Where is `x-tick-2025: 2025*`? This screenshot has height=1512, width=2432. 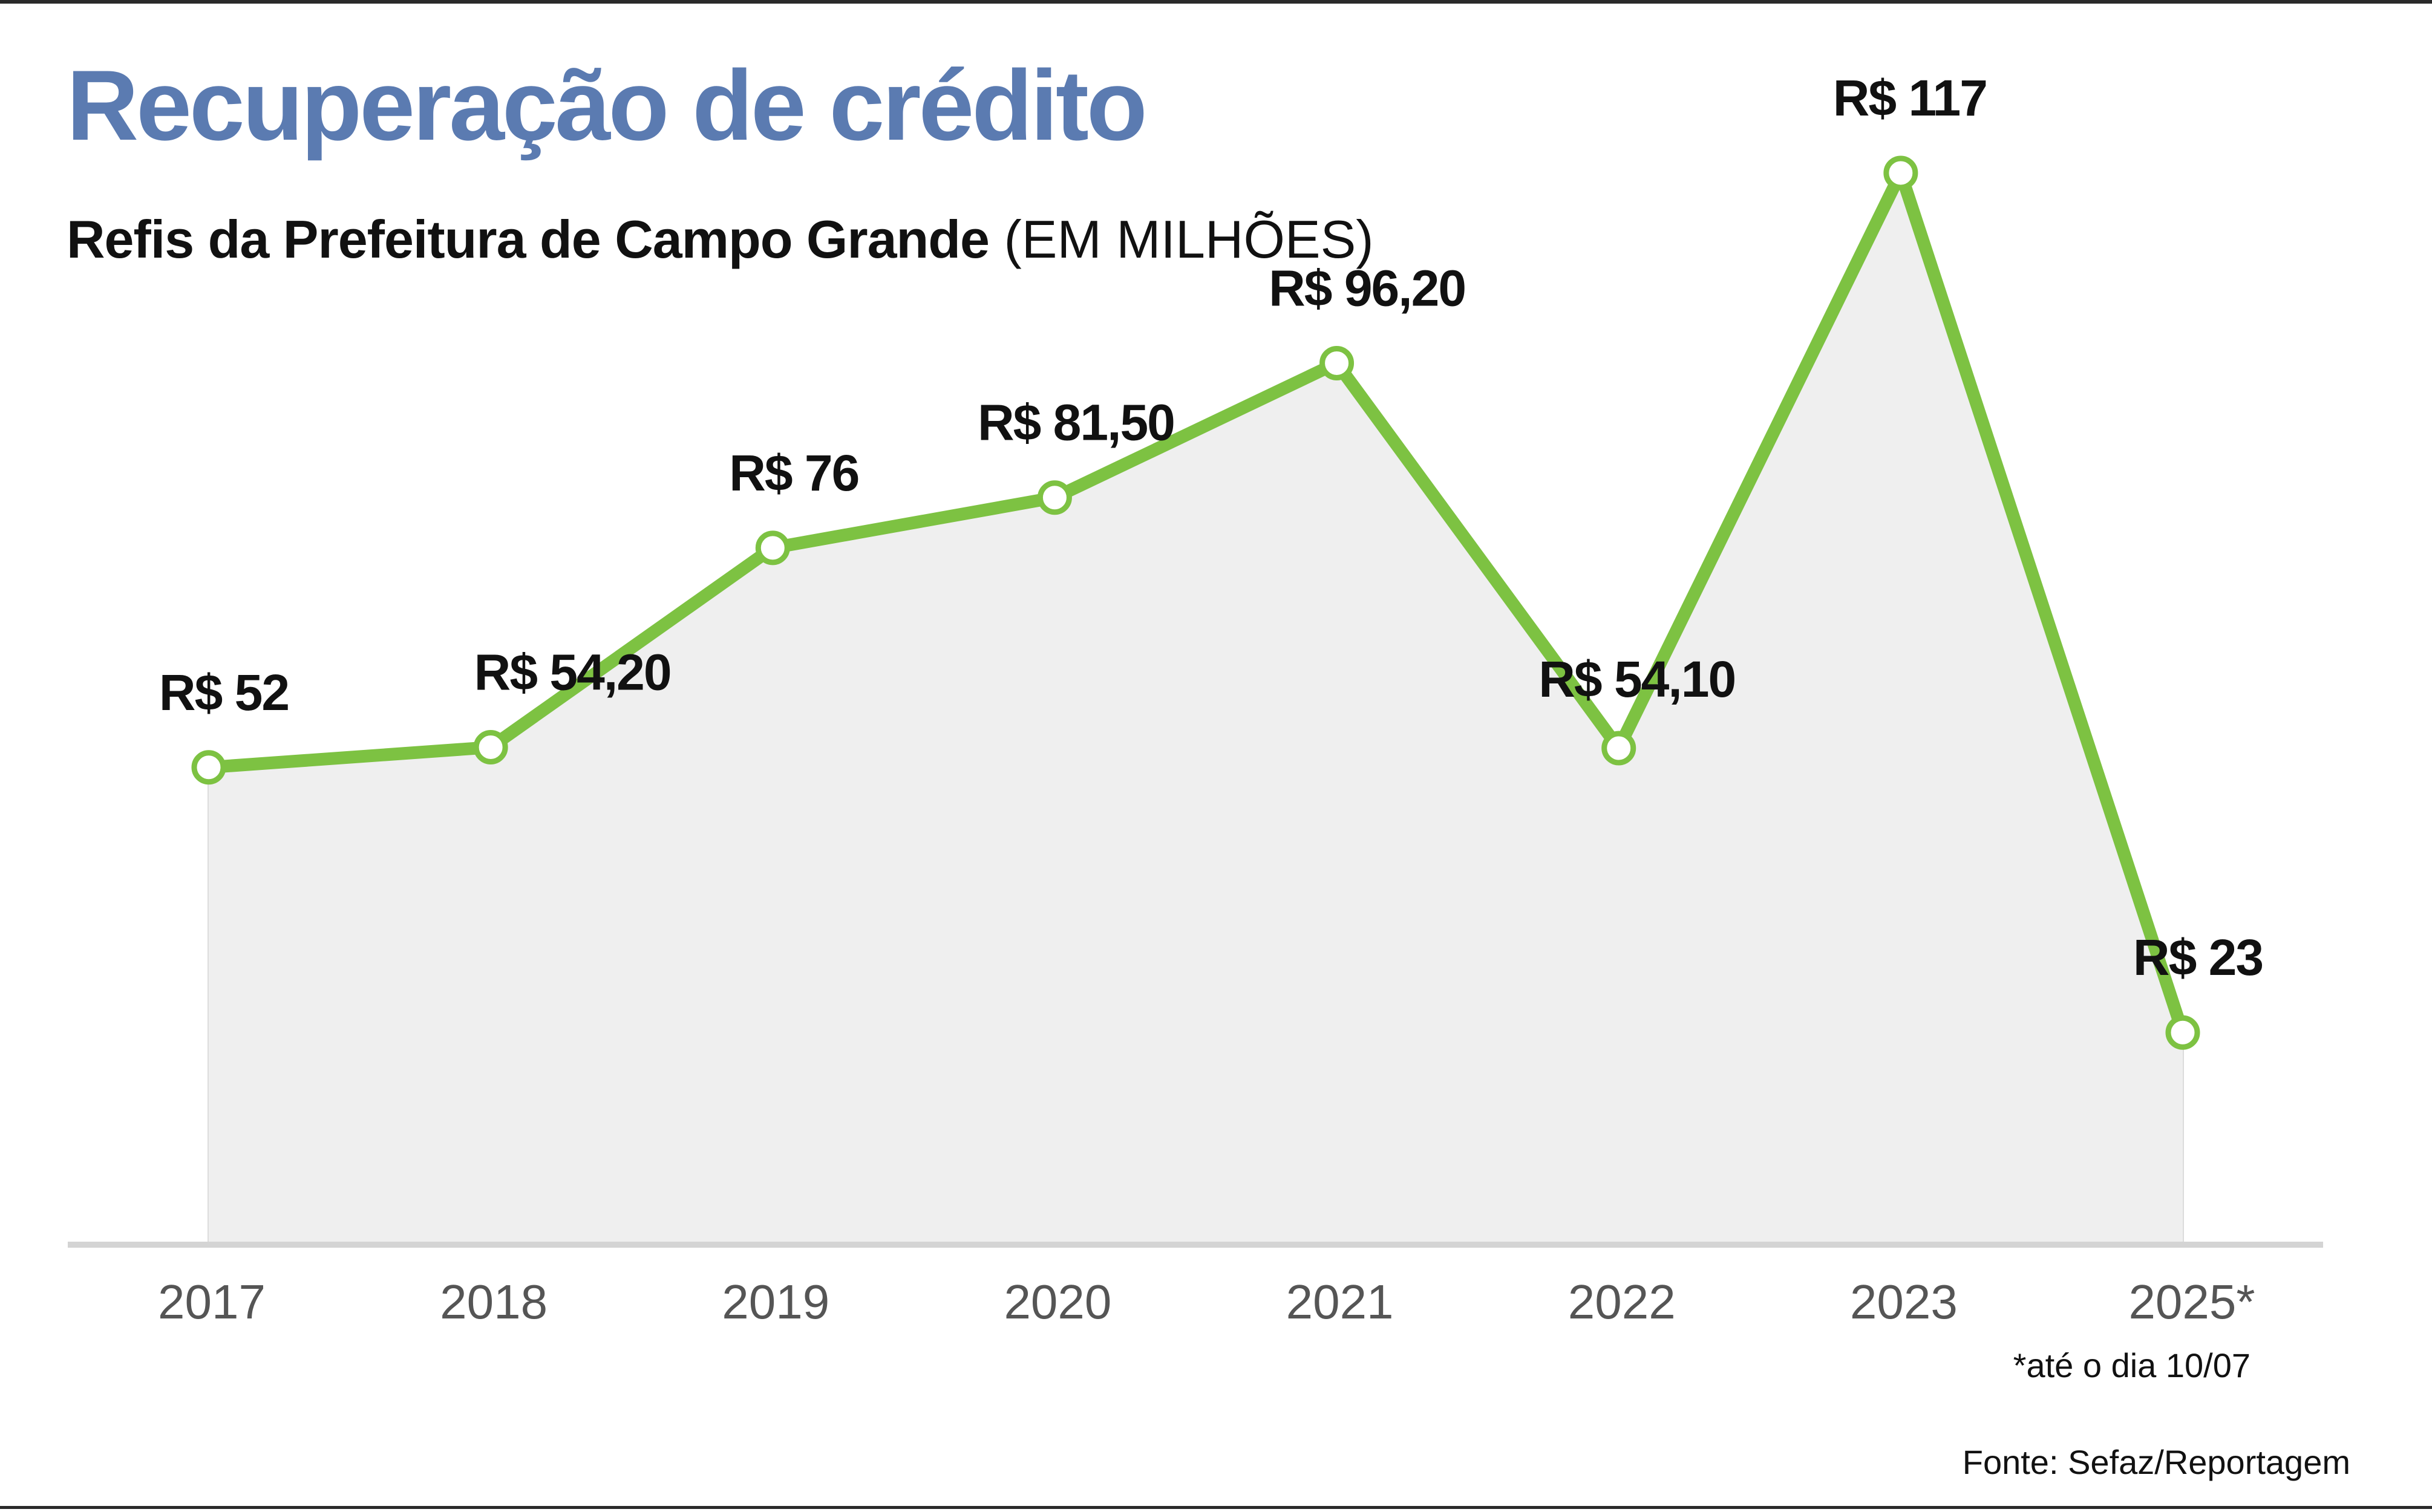 x-tick-2025: 2025* is located at coordinates (2191, 1302).